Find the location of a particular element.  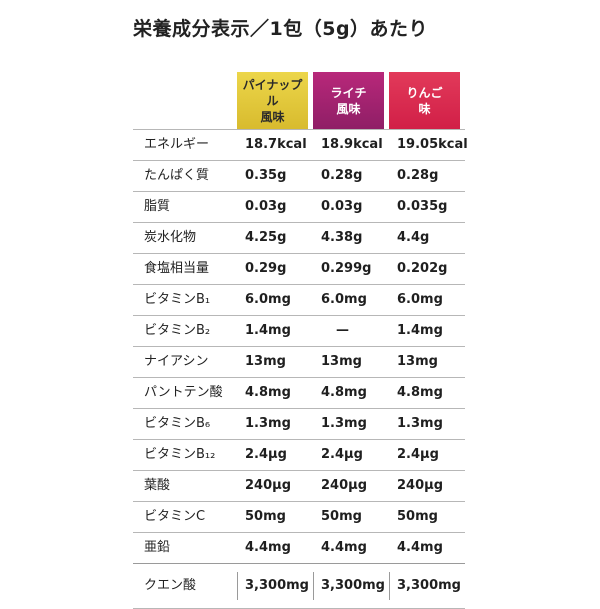

value-lychee: 4.8mg is located at coordinates (344, 392).